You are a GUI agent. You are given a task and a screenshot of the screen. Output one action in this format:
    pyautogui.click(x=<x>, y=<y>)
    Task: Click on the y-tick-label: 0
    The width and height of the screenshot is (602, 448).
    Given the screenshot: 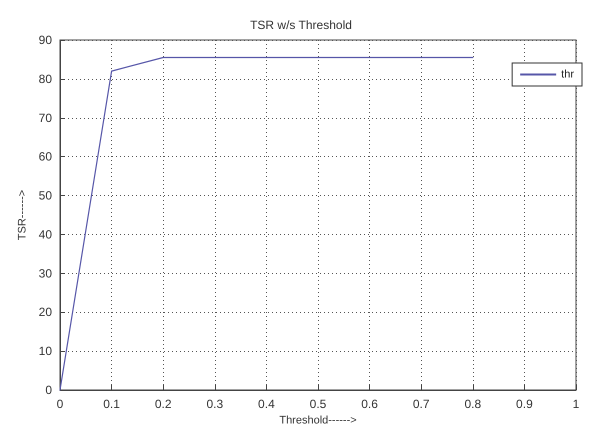 What is the action you would take?
    pyautogui.click(x=48, y=390)
    